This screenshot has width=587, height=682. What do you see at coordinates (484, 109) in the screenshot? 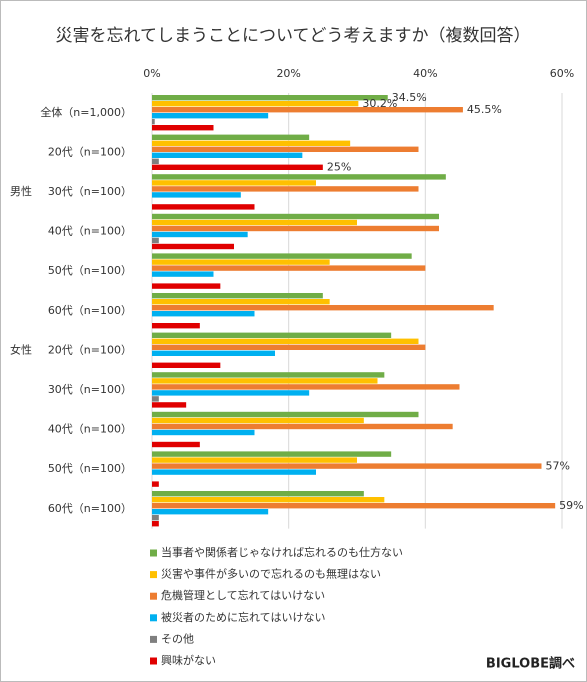
I see `data-label: 45.5%` at bounding box center [484, 109].